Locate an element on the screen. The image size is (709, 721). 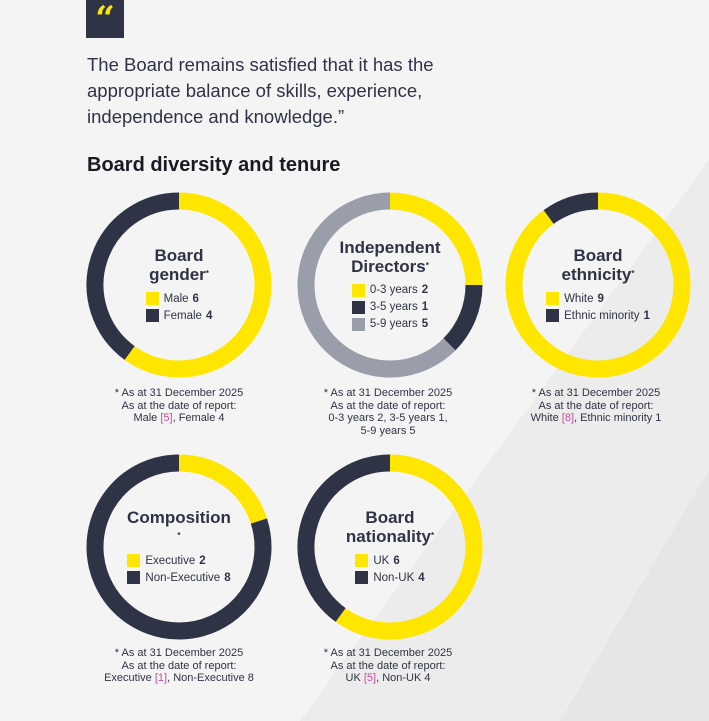
independent-directors-title: Independent Directors* is located at coordinates (390, 256).